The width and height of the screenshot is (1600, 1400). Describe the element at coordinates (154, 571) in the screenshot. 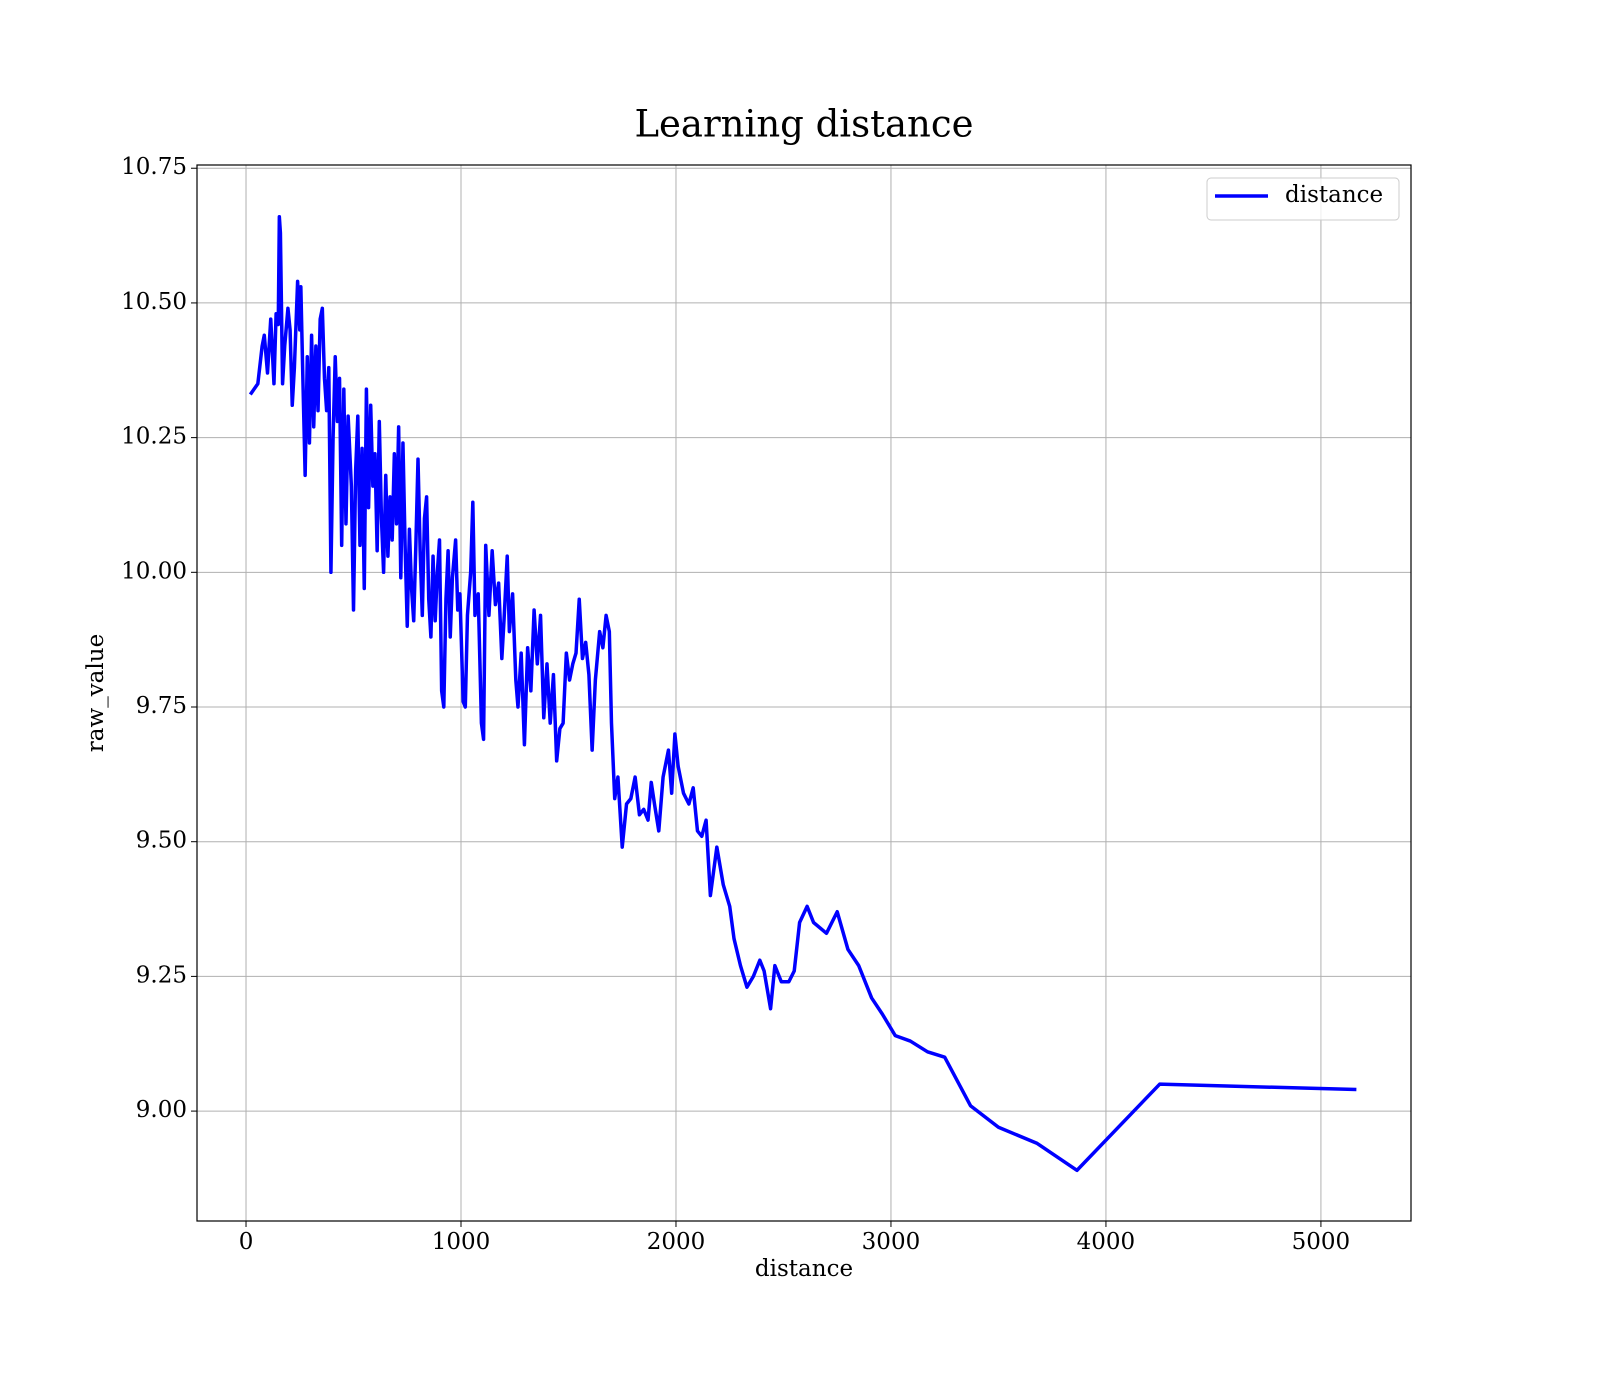

I see `y-tick-label: 10.00` at that location.